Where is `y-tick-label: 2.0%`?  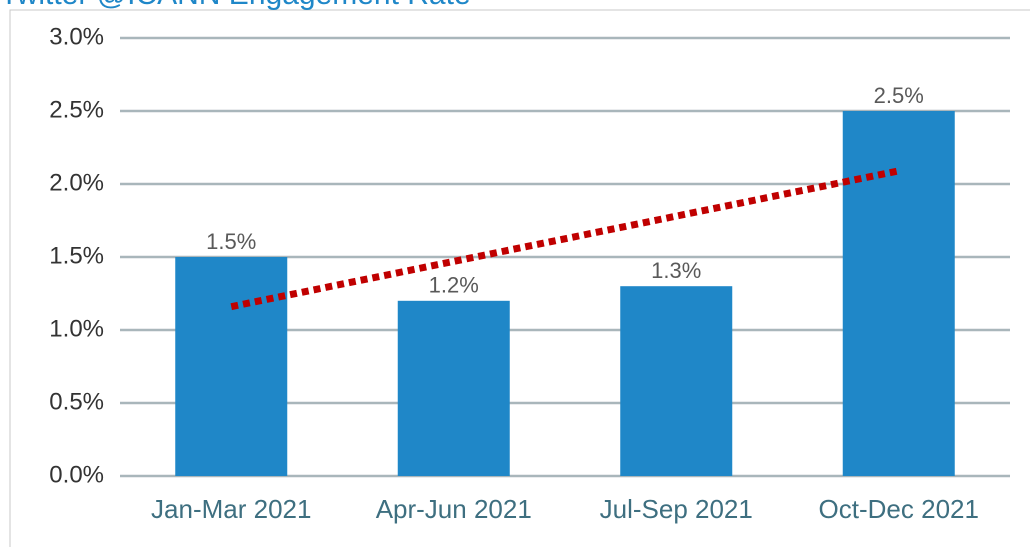 y-tick-label: 2.0% is located at coordinates (76, 182).